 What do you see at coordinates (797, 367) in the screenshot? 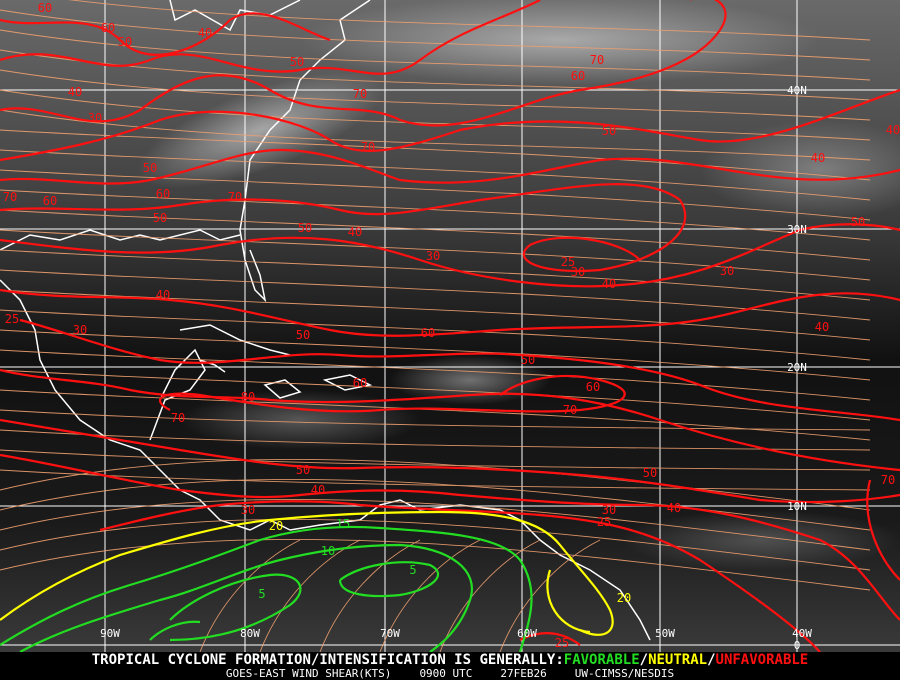
I see `latitude-label: 20N` at bounding box center [797, 367].